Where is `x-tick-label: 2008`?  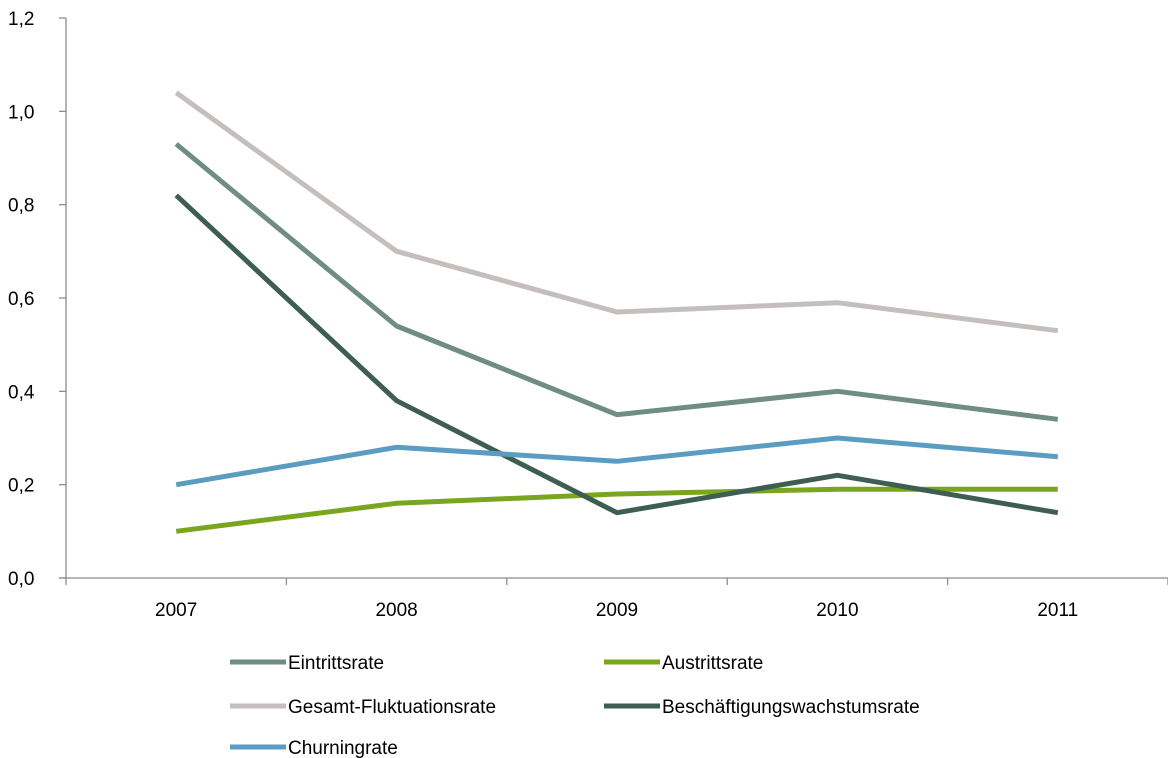
x-tick-label: 2008 is located at coordinates (396, 610).